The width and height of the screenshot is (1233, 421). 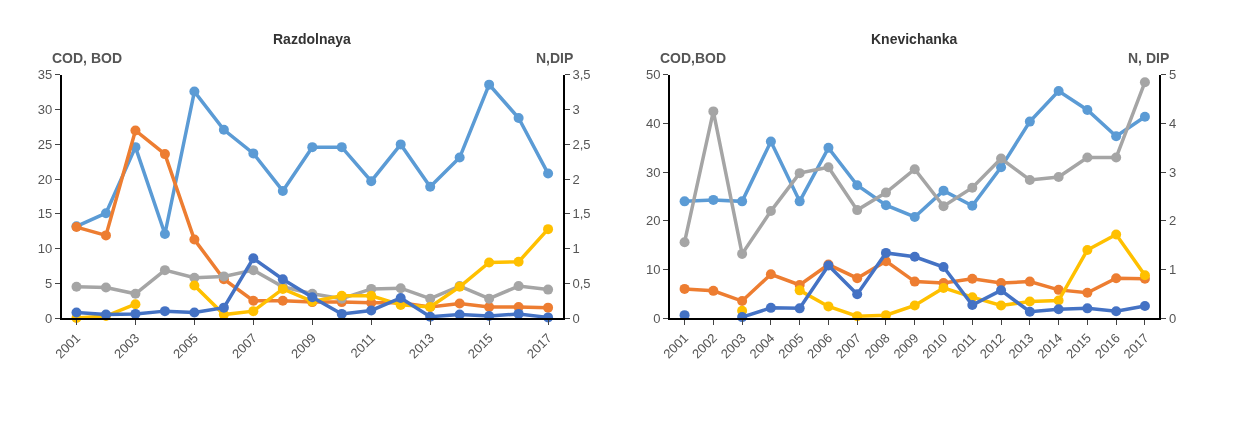 I want to click on y2-tick-label: 3,5, so click(x=581, y=75).